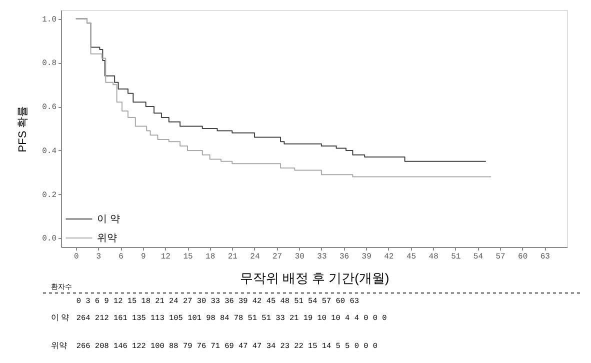 The width and height of the screenshot is (591, 363). Describe the element at coordinates (478, 257) in the screenshot. I see `x-tick-label: 54` at that location.